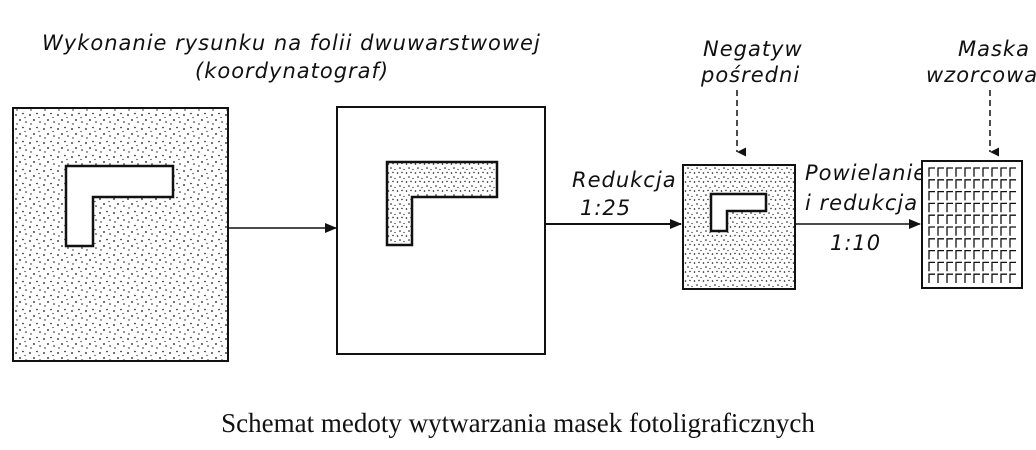 This screenshot has width=1036, height=450. I want to click on label-ratio-10: 1:10, so click(855, 243).